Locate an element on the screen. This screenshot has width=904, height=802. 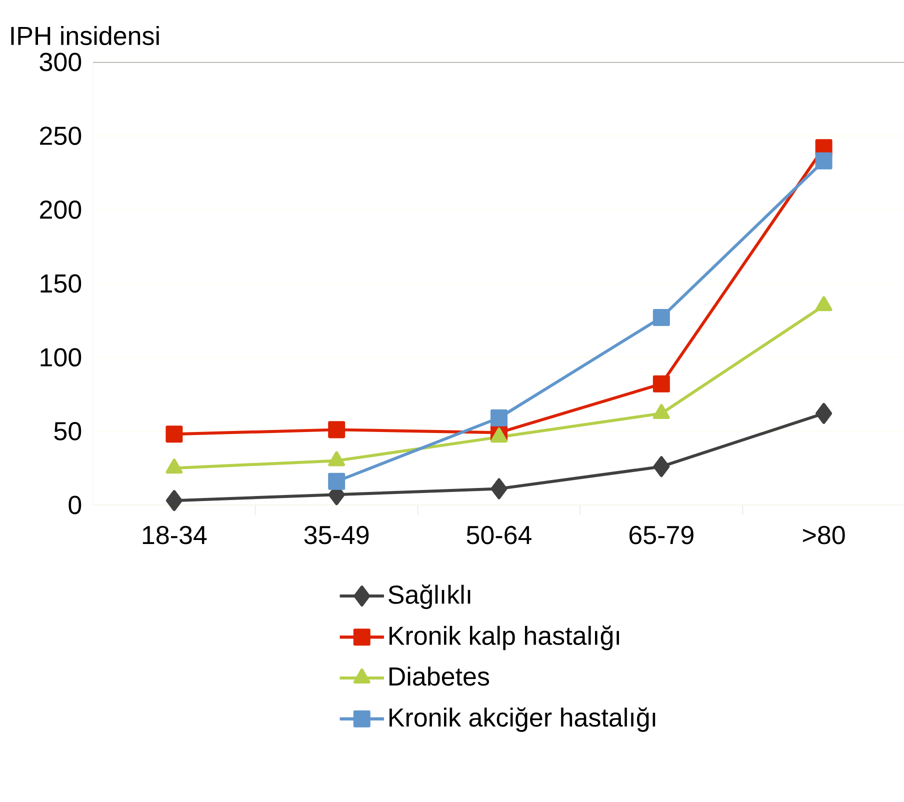
y-tick-label: 250 is located at coordinates (61, 136).